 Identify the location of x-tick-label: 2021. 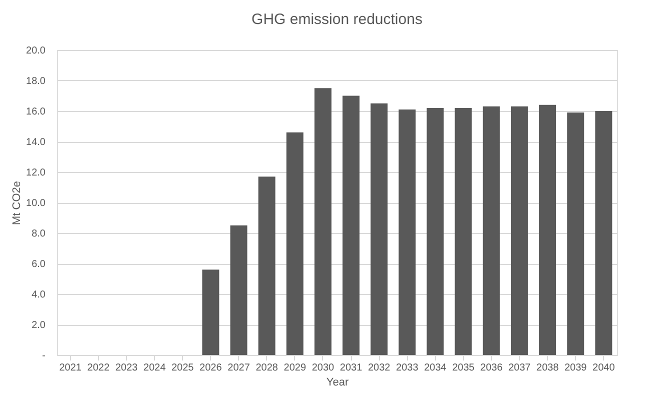
(70, 368).